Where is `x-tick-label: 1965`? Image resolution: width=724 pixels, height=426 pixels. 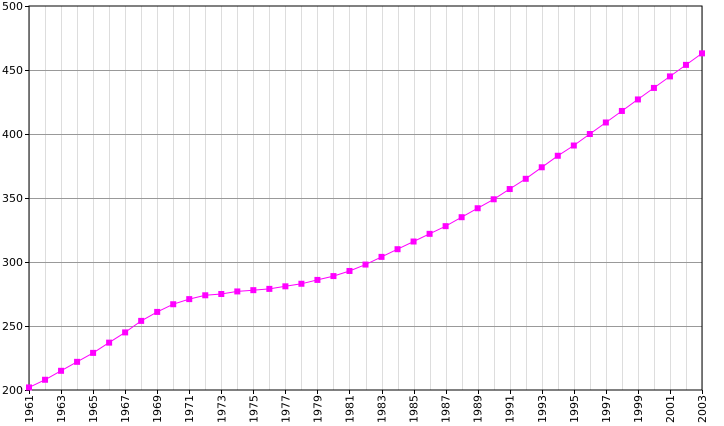
x-tick-label: 1965 is located at coordinates (93, 409).